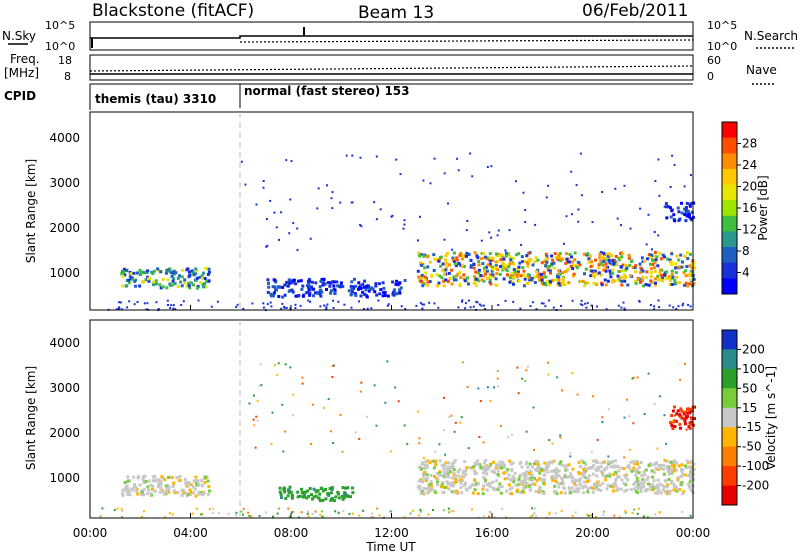  What do you see at coordinates (65, 60) in the screenshot?
I see `freq-tick-top: 18` at bounding box center [65, 60].